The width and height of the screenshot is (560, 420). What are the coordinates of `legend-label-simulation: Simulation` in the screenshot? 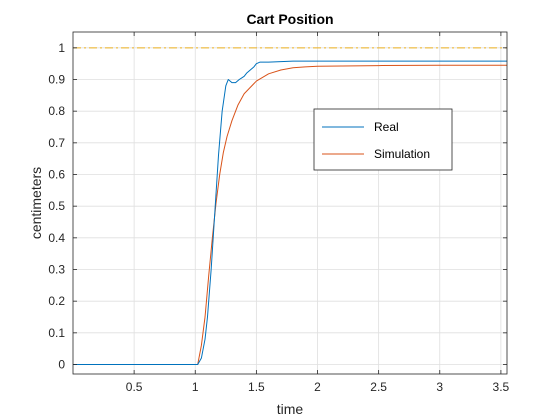 It's located at (402, 154).